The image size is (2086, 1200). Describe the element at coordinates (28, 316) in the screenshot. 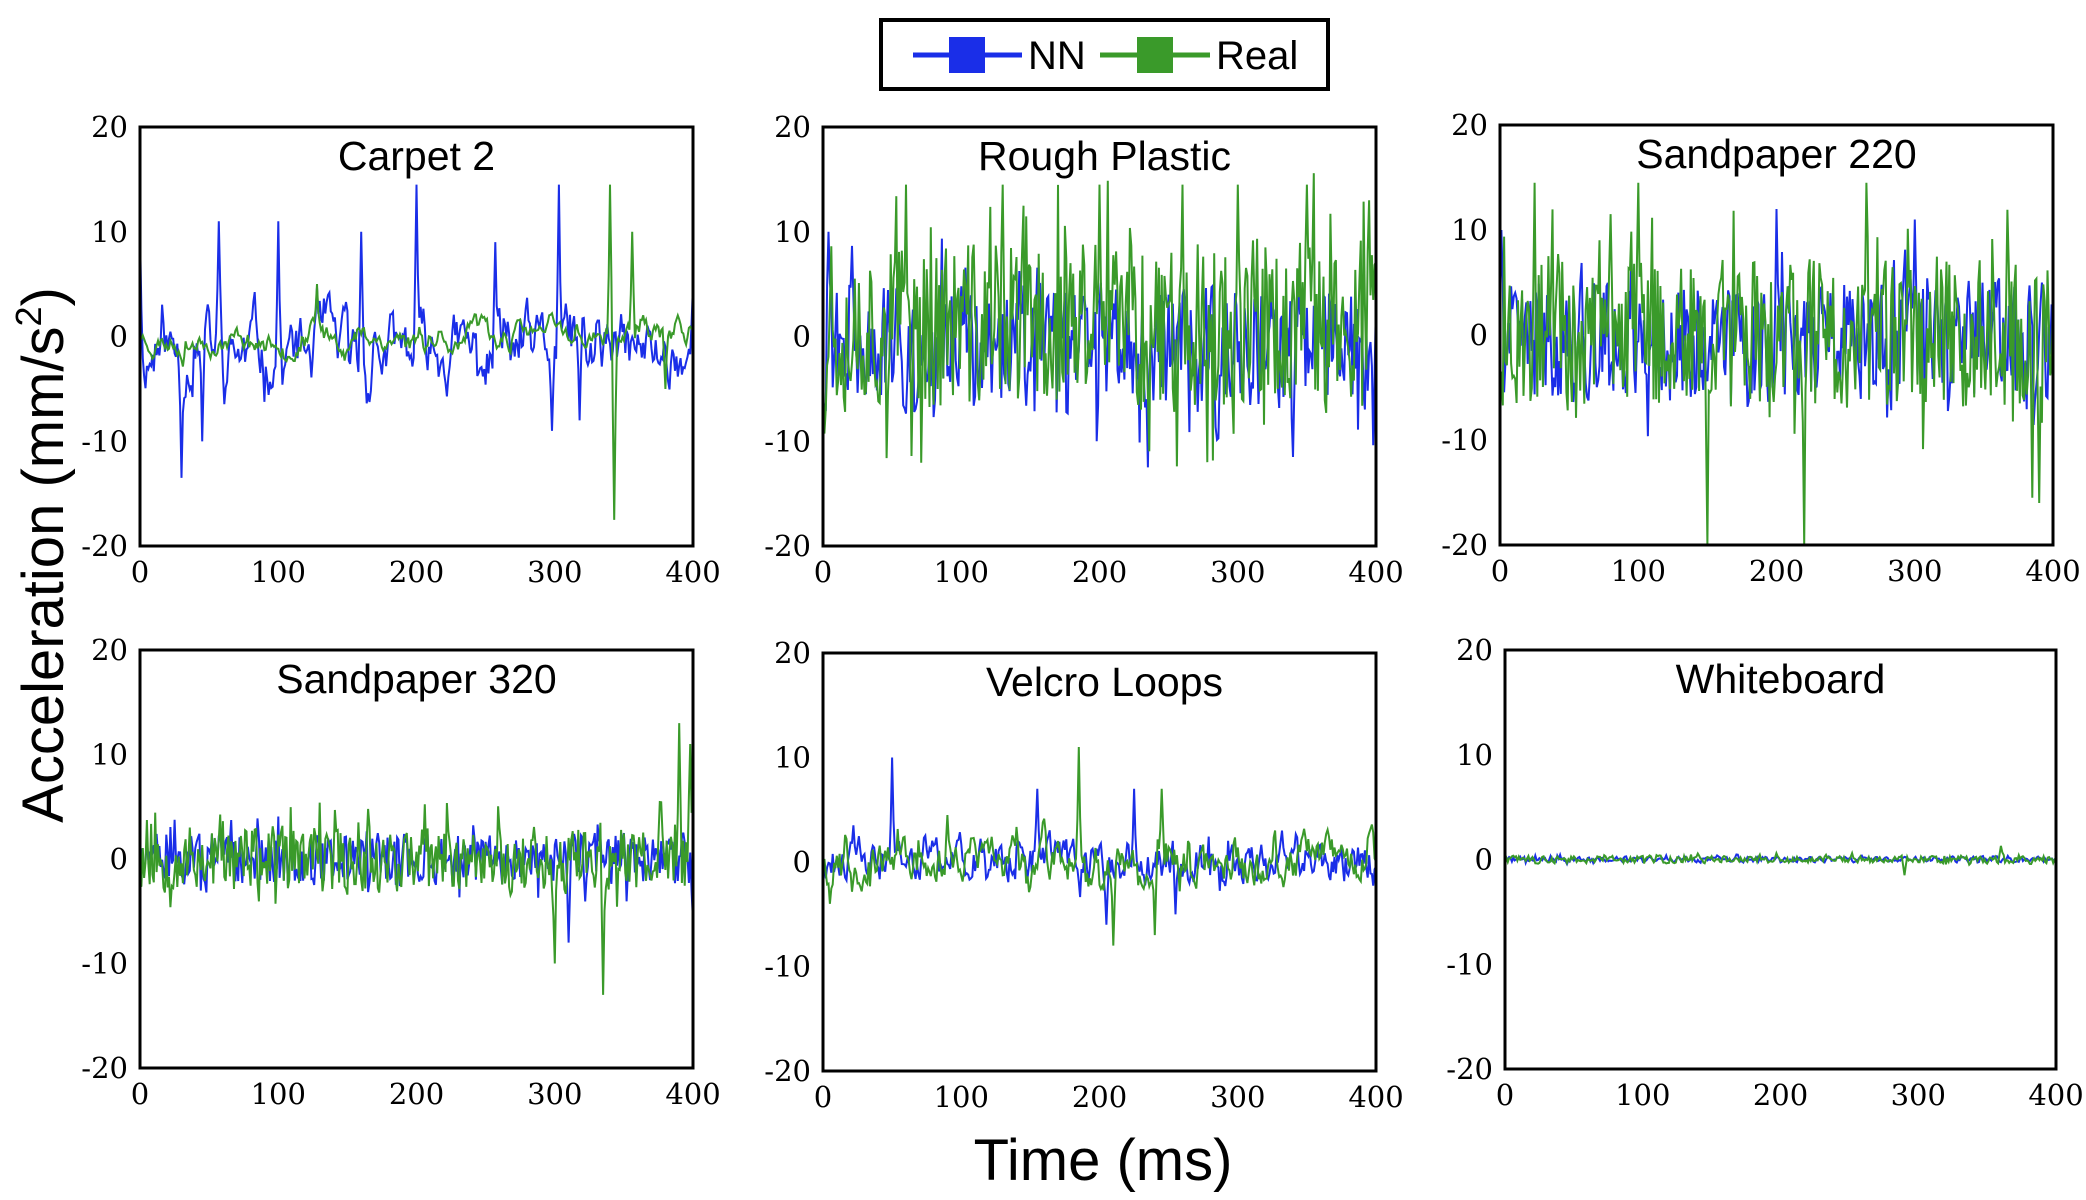

I see `y-axis-title-sup: 2` at that location.